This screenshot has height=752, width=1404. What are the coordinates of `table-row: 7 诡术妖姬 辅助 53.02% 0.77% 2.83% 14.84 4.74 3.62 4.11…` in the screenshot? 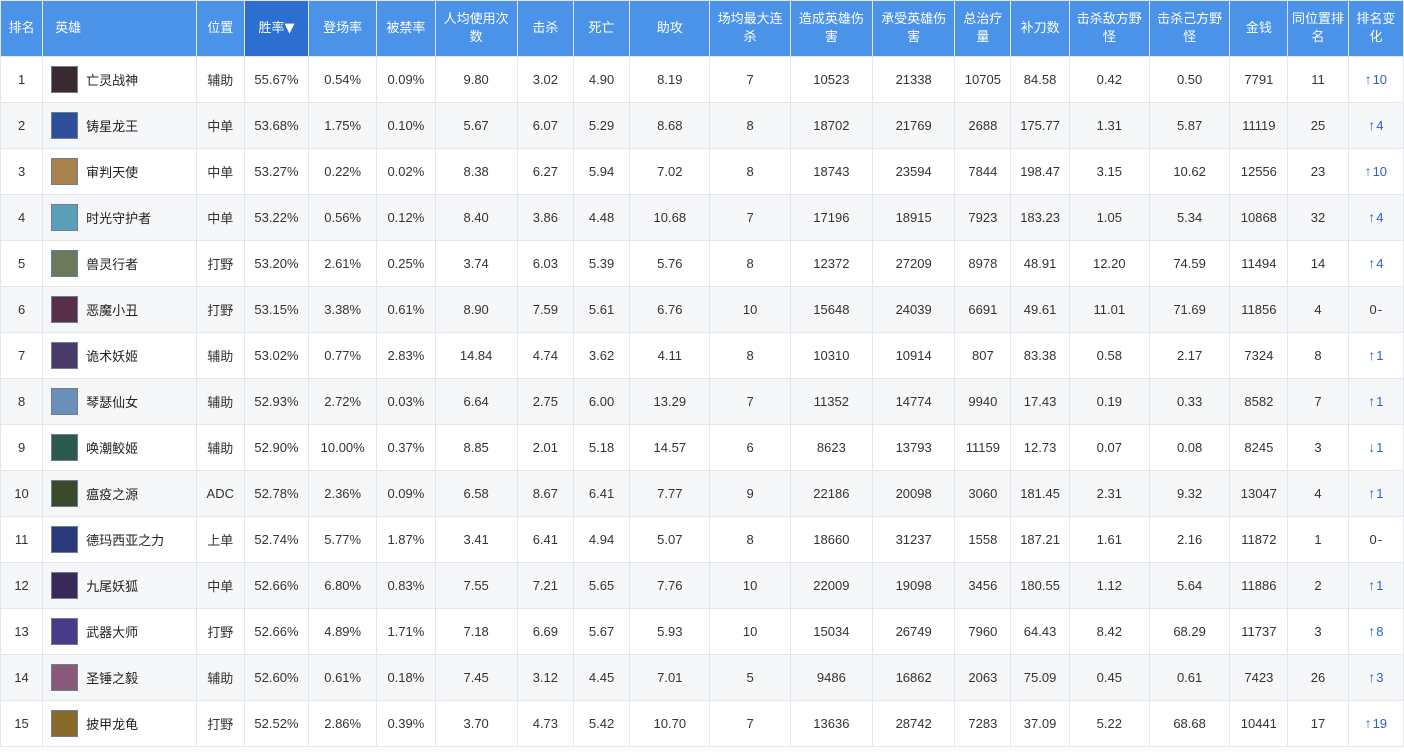 It's located at (702, 355).